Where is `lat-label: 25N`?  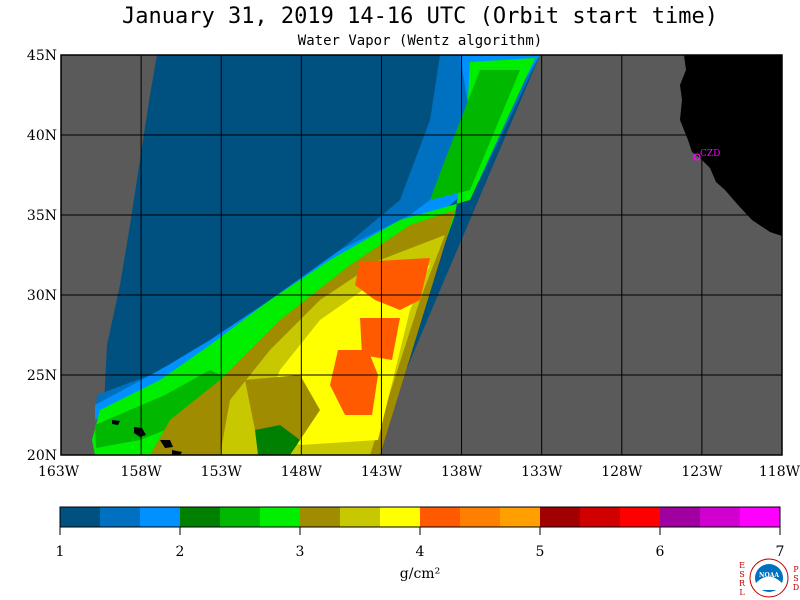 lat-label: 25N is located at coordinates (42, 376).